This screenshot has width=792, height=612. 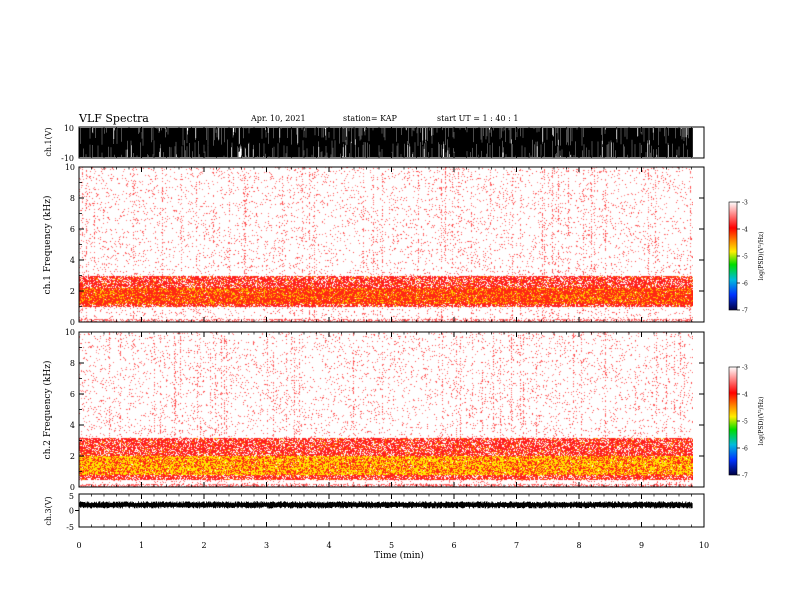 I want to click on ch1-cbtick--4: -4, so click(x=745, y=230).